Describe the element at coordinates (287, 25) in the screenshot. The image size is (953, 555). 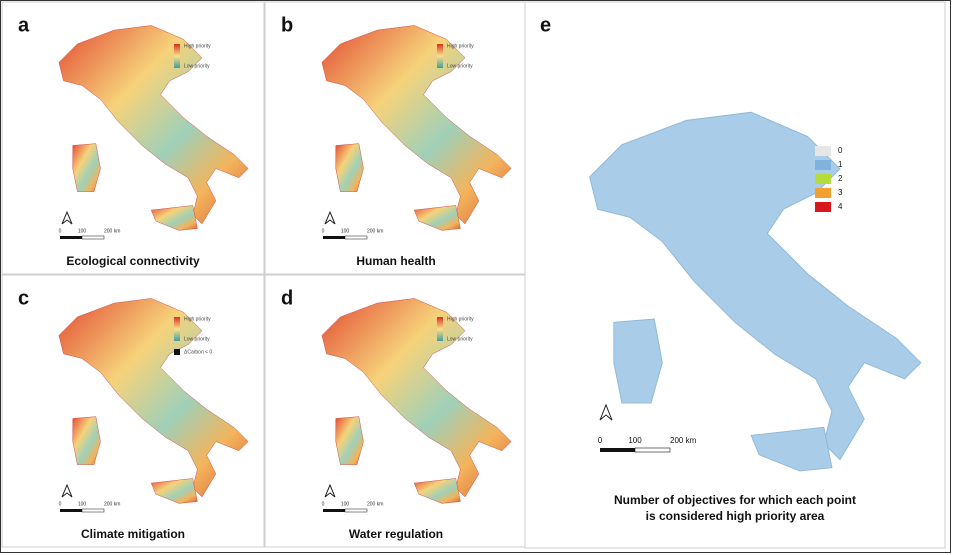
I see `panel-letter: b` at that location.